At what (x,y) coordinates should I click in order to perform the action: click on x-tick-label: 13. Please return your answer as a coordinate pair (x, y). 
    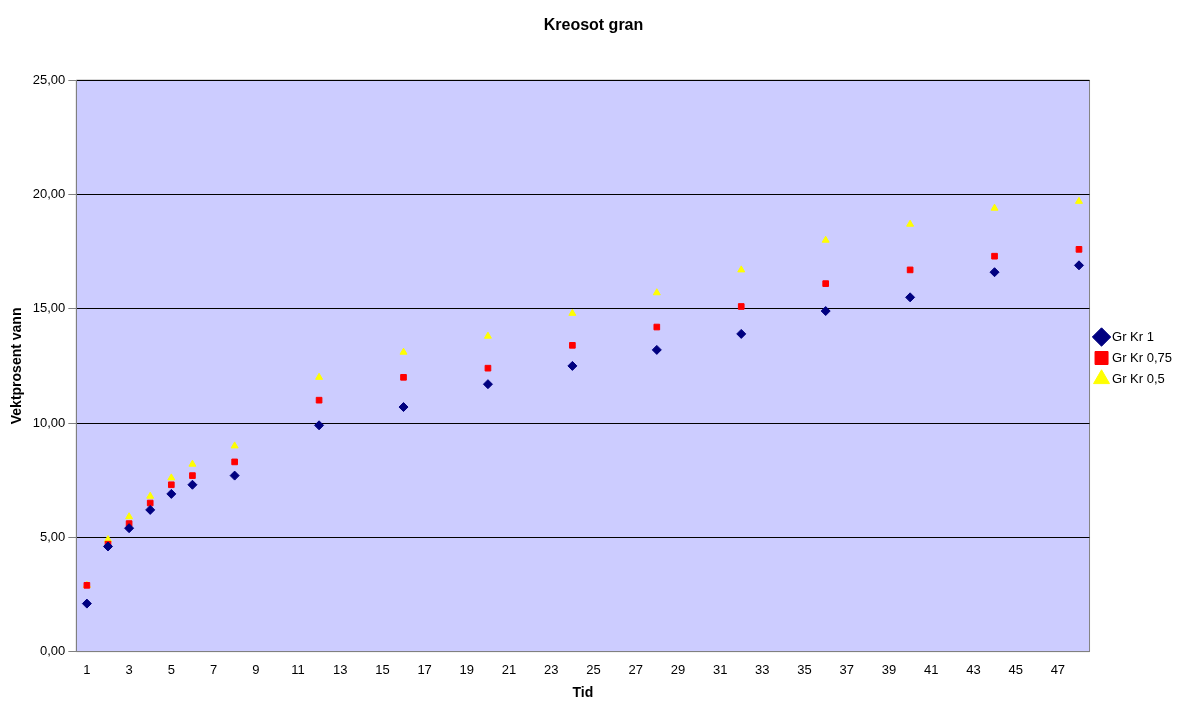
    Looking at the image, I should click on (340, 669).